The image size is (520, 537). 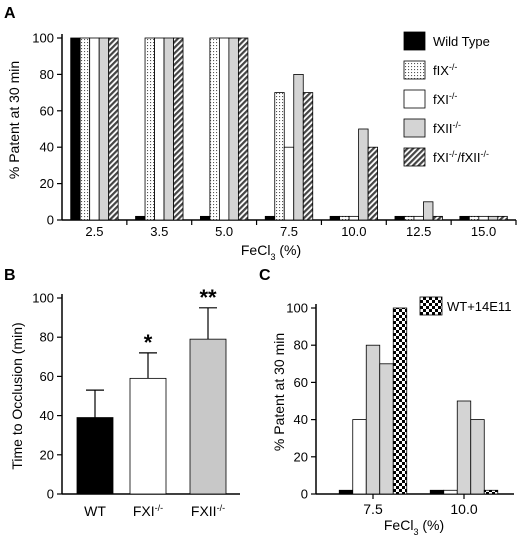 What do you see at coordinates (17, 395) in the screenshot?
I see `panel-b-ylabel: Time to Occlusion (min)` at bounding box center [17, 395].